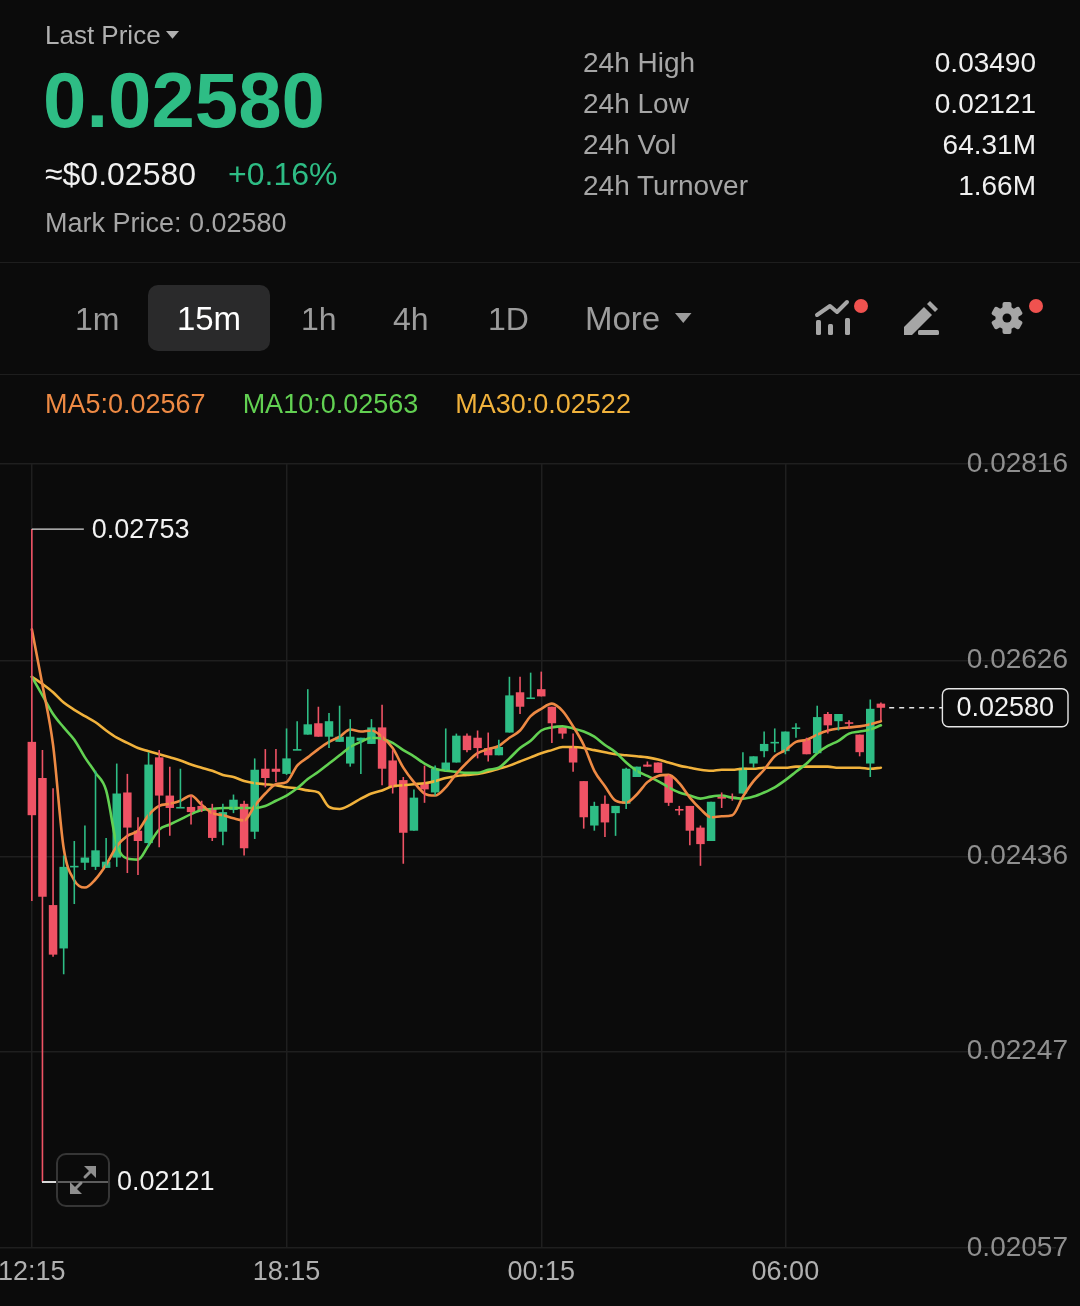  I want to click on text: Last Price, so click(103, 35).